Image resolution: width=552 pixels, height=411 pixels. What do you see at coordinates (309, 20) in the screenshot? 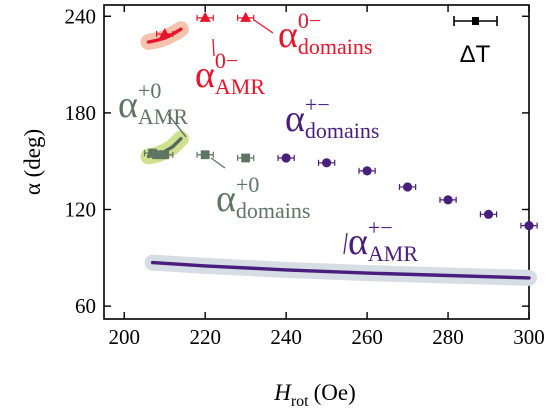
I see `label-0minus-domains-superscript: 0−` at bounding box center [309, 20].